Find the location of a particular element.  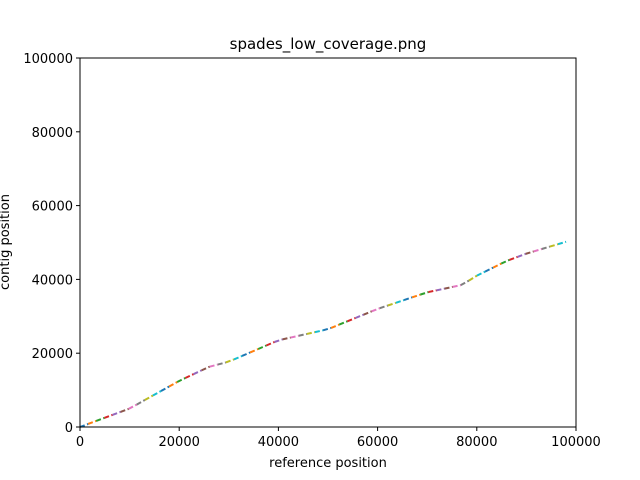

x-tick-label: 0 is located at coordinates (80, 442).